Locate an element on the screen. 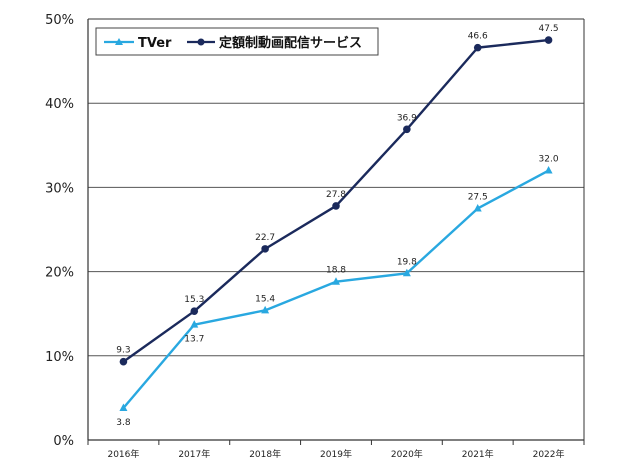 The height and width of the screenshot is (465, 636). y-tick-label: 10% is located at coordinates (59, 357).